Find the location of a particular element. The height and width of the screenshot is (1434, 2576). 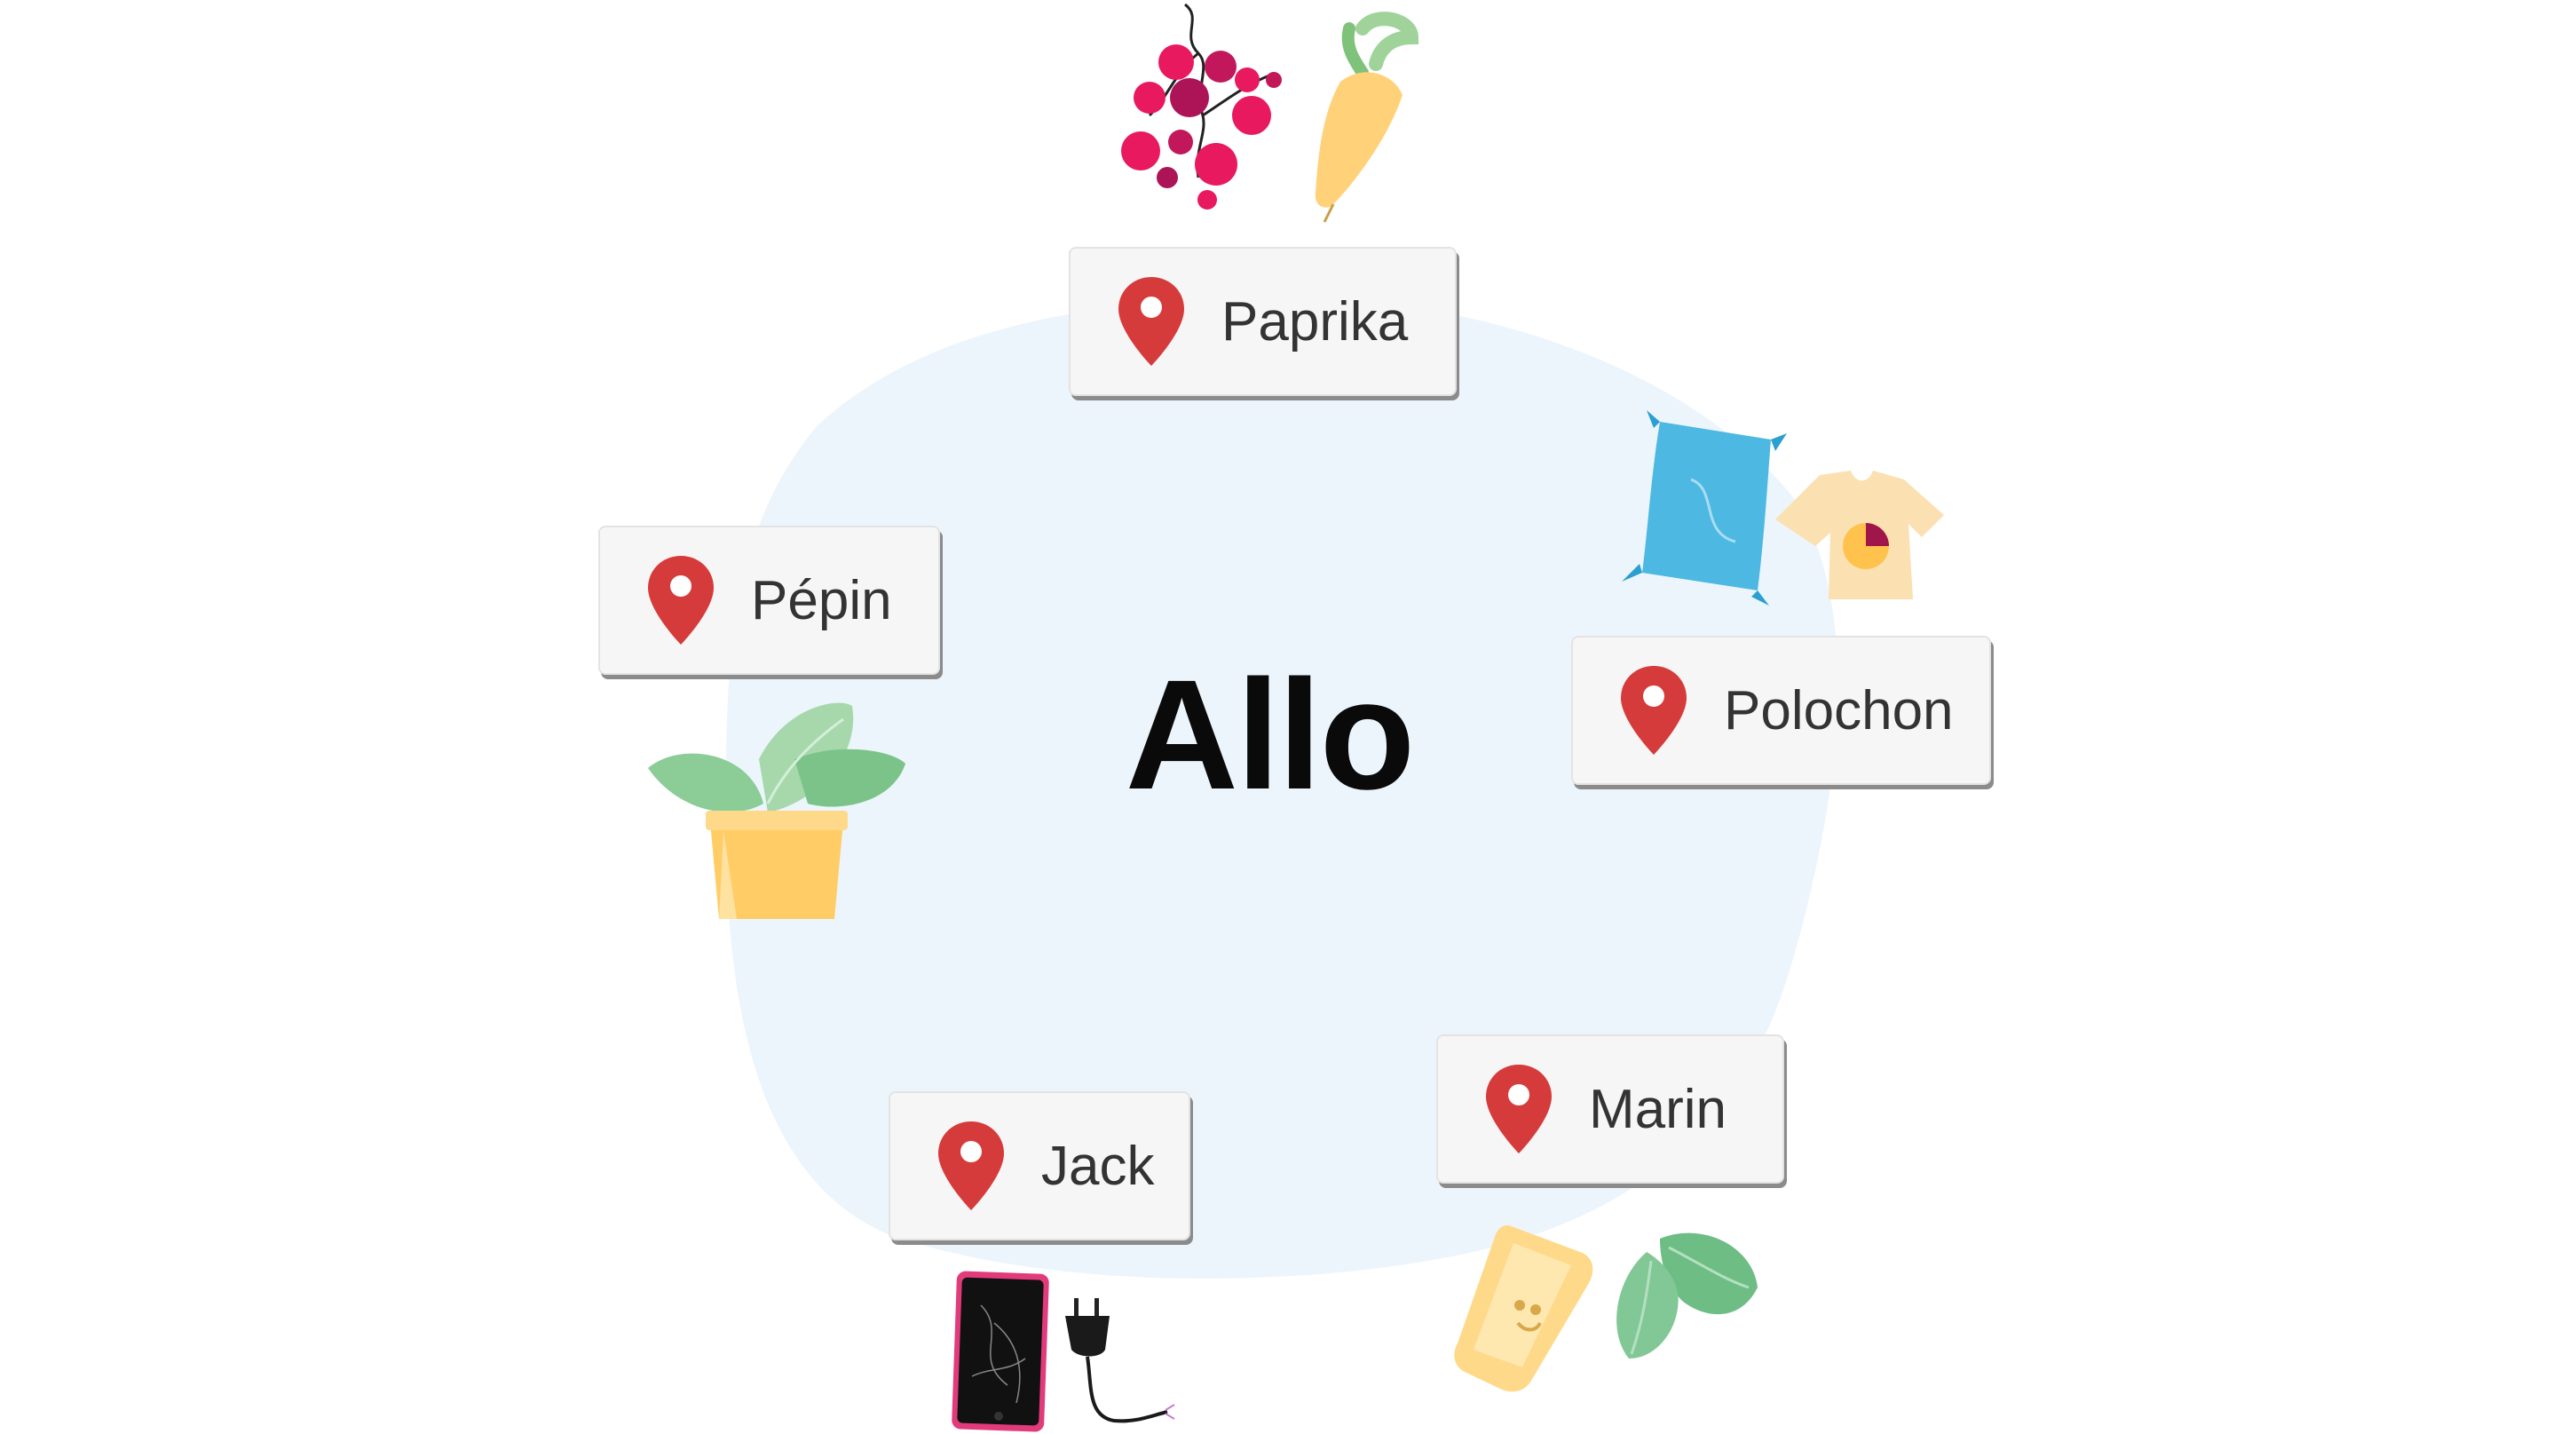

location-card-marin: Marin is located at coordinates (1610, 1109).